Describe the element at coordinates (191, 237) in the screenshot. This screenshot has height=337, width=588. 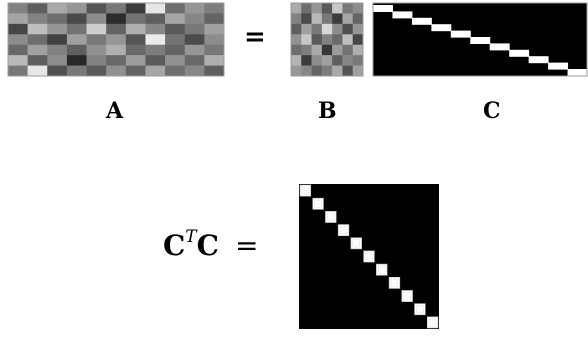
I see `ctc-superscript: T` at that location.